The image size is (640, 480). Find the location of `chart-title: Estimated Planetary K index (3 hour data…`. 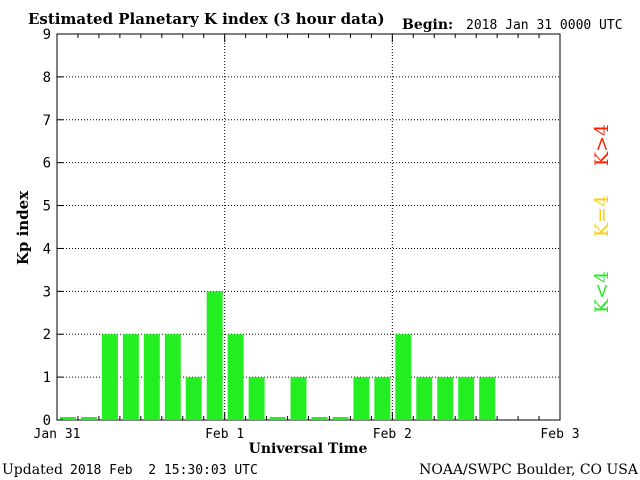

chart-title: Estimated Planetary K index (3 hour data… is located at coordinates (206, 19).